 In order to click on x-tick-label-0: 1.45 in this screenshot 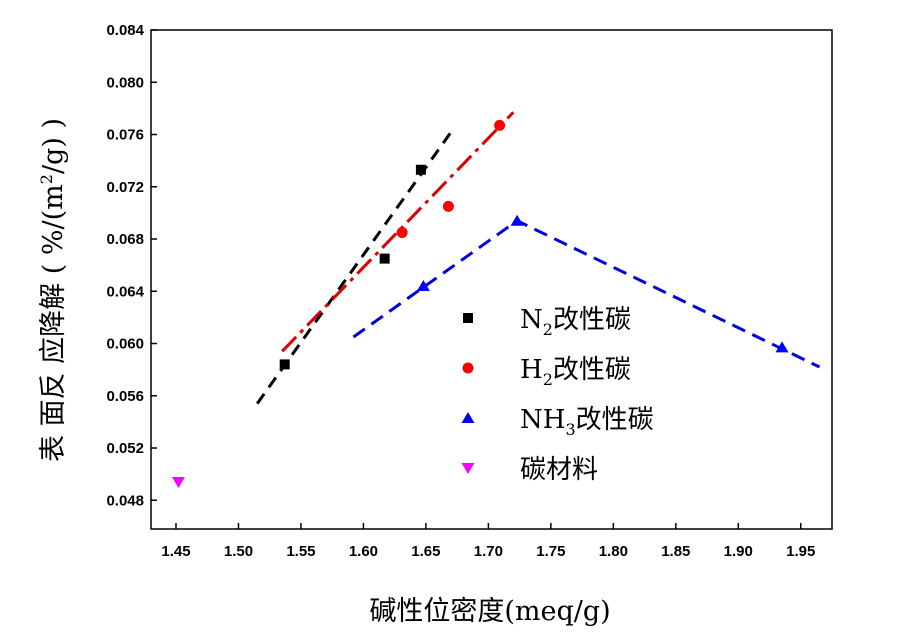, I will do `click(175, 551)`.